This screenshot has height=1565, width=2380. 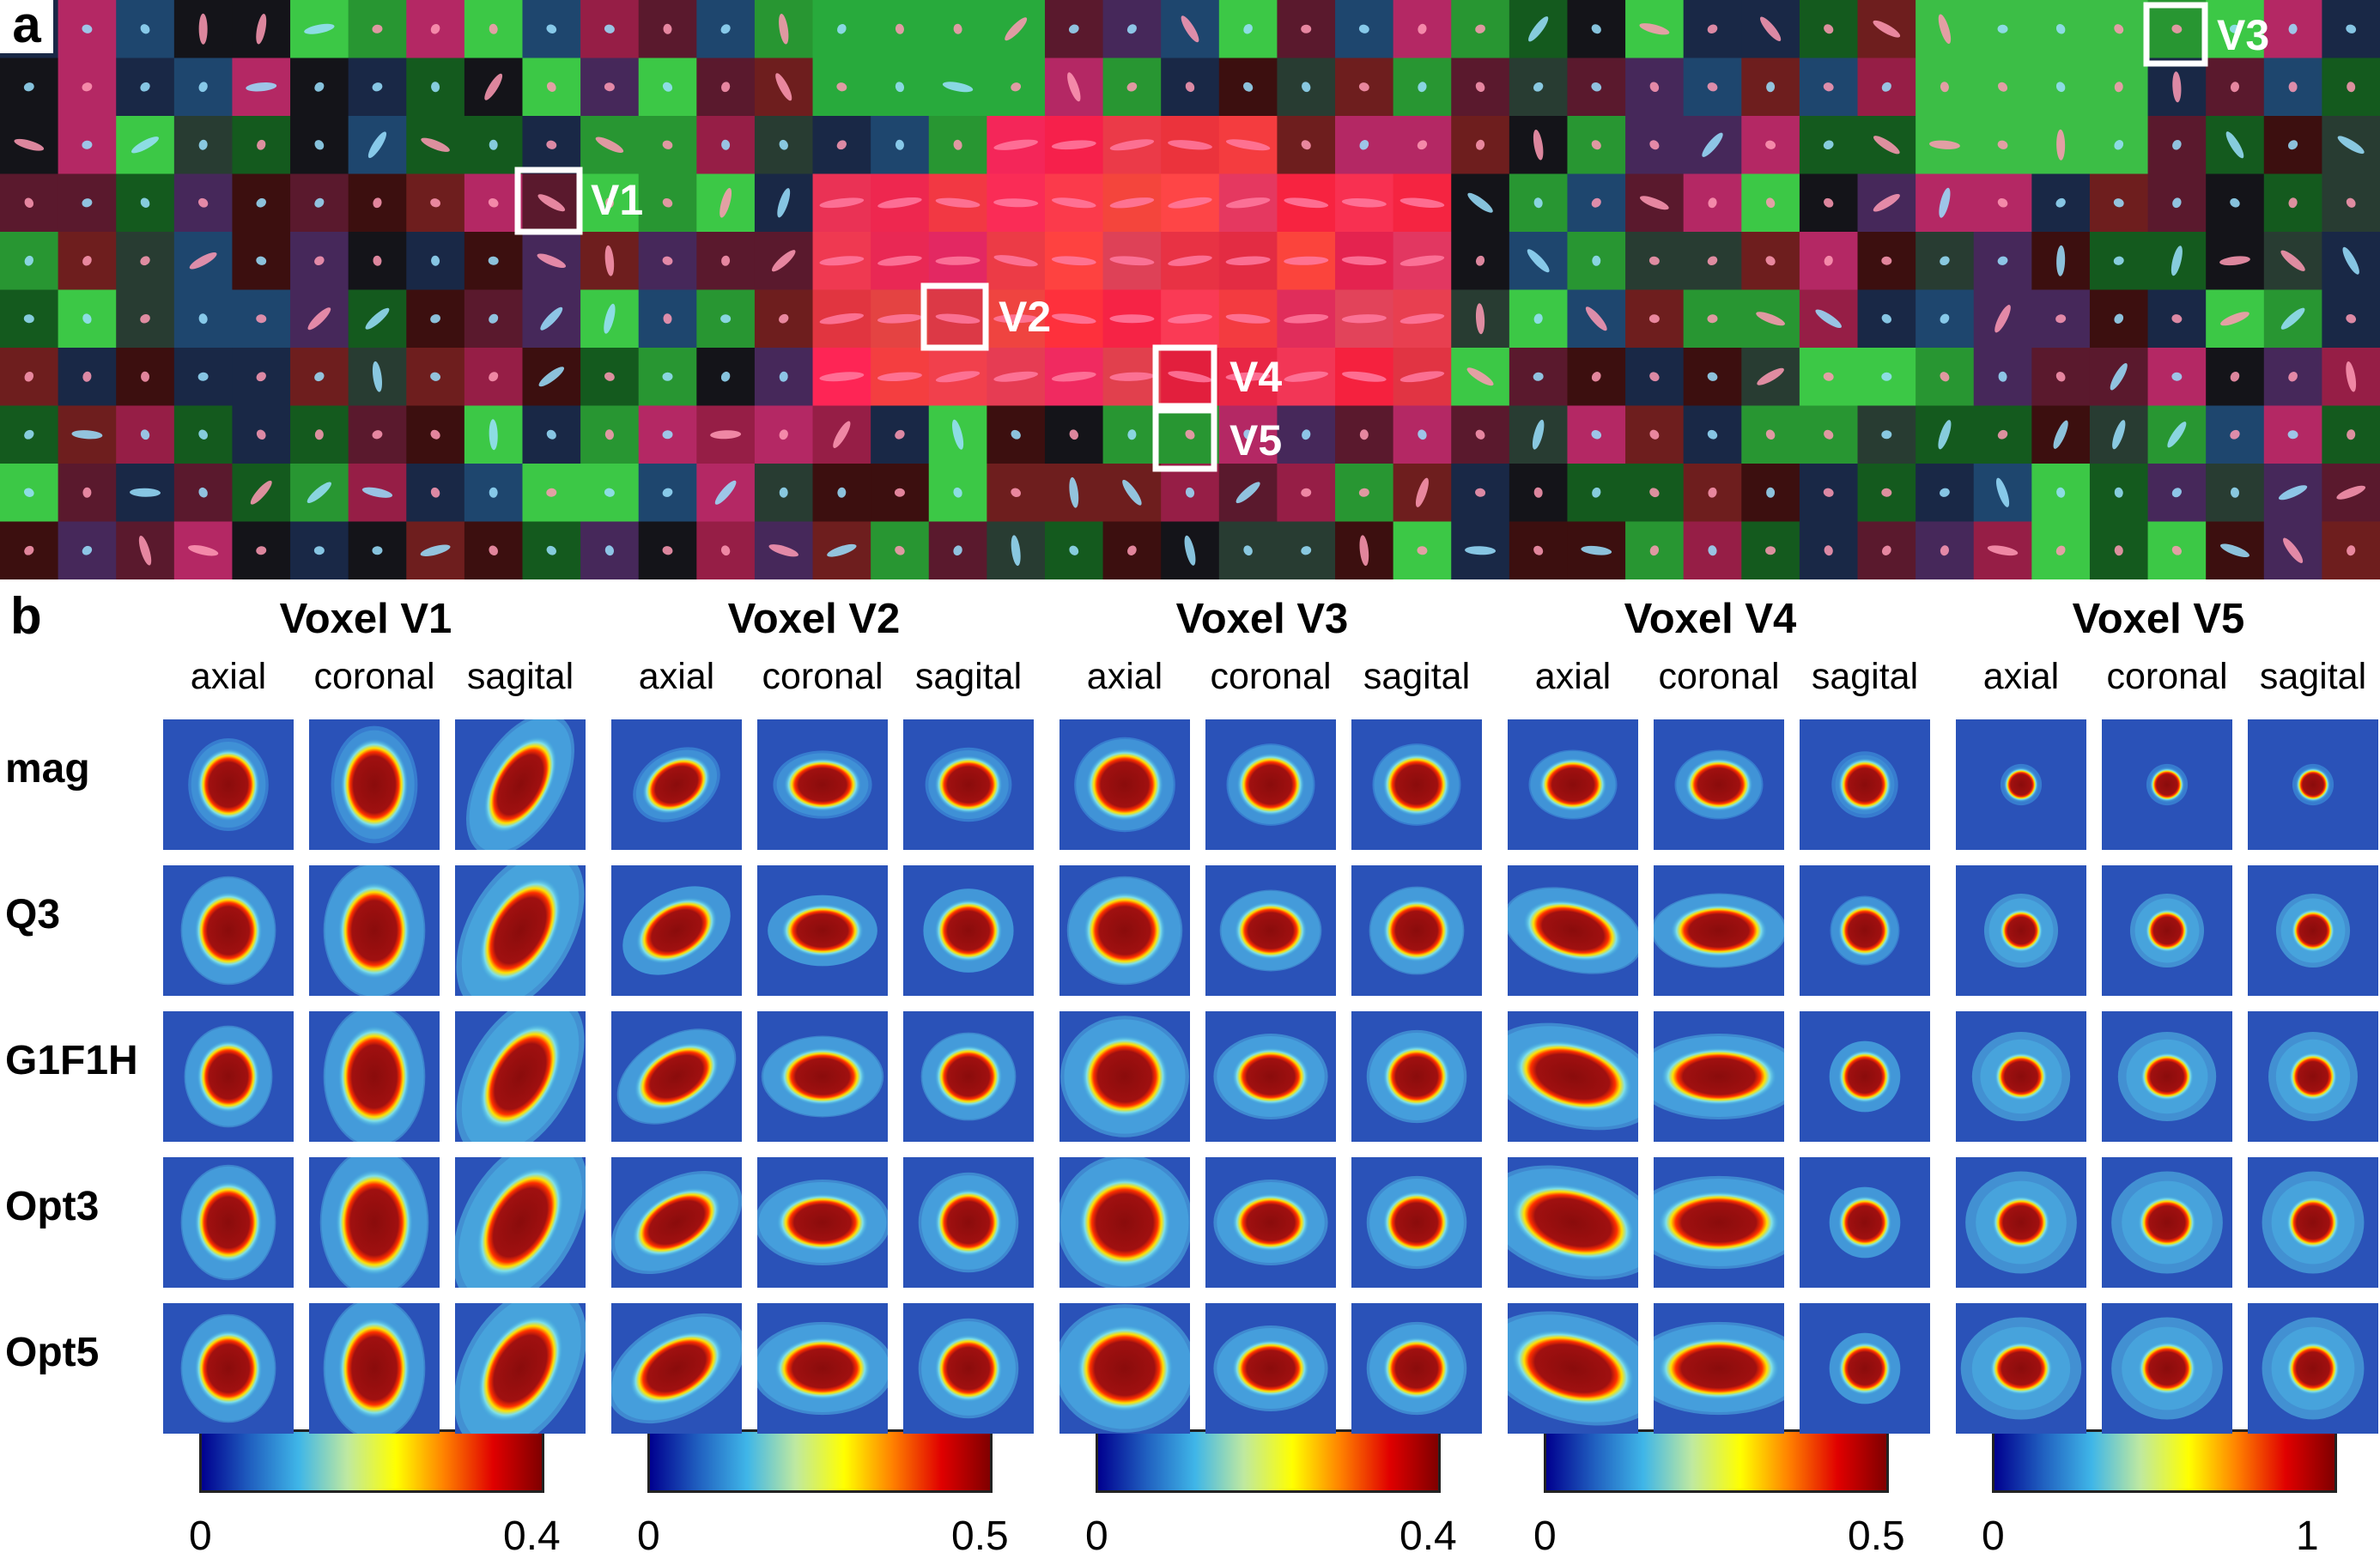 I want to click on view-label-sagital: sagital, so click(x=1417, y=676).